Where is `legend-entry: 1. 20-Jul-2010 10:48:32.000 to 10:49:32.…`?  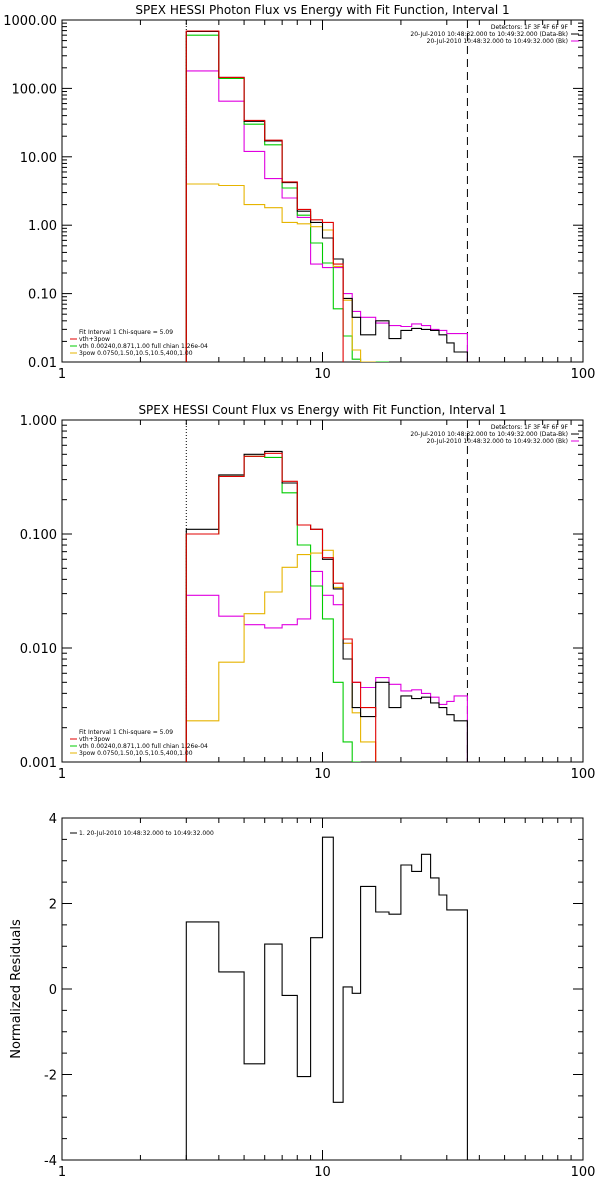 legend-entry: 1. 20-Jul-2010 10:48:32.000 to 10:49:32.… is located at coordinates (146, 833).